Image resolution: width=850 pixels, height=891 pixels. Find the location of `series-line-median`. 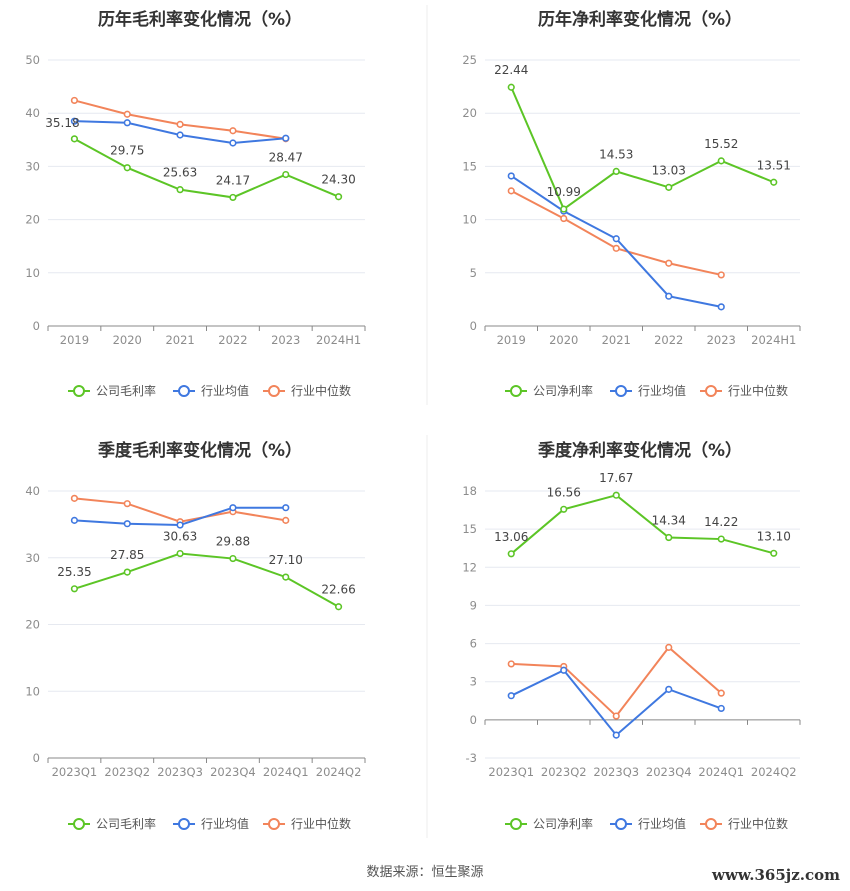

series-line-median is located at coordinates (616, 232).